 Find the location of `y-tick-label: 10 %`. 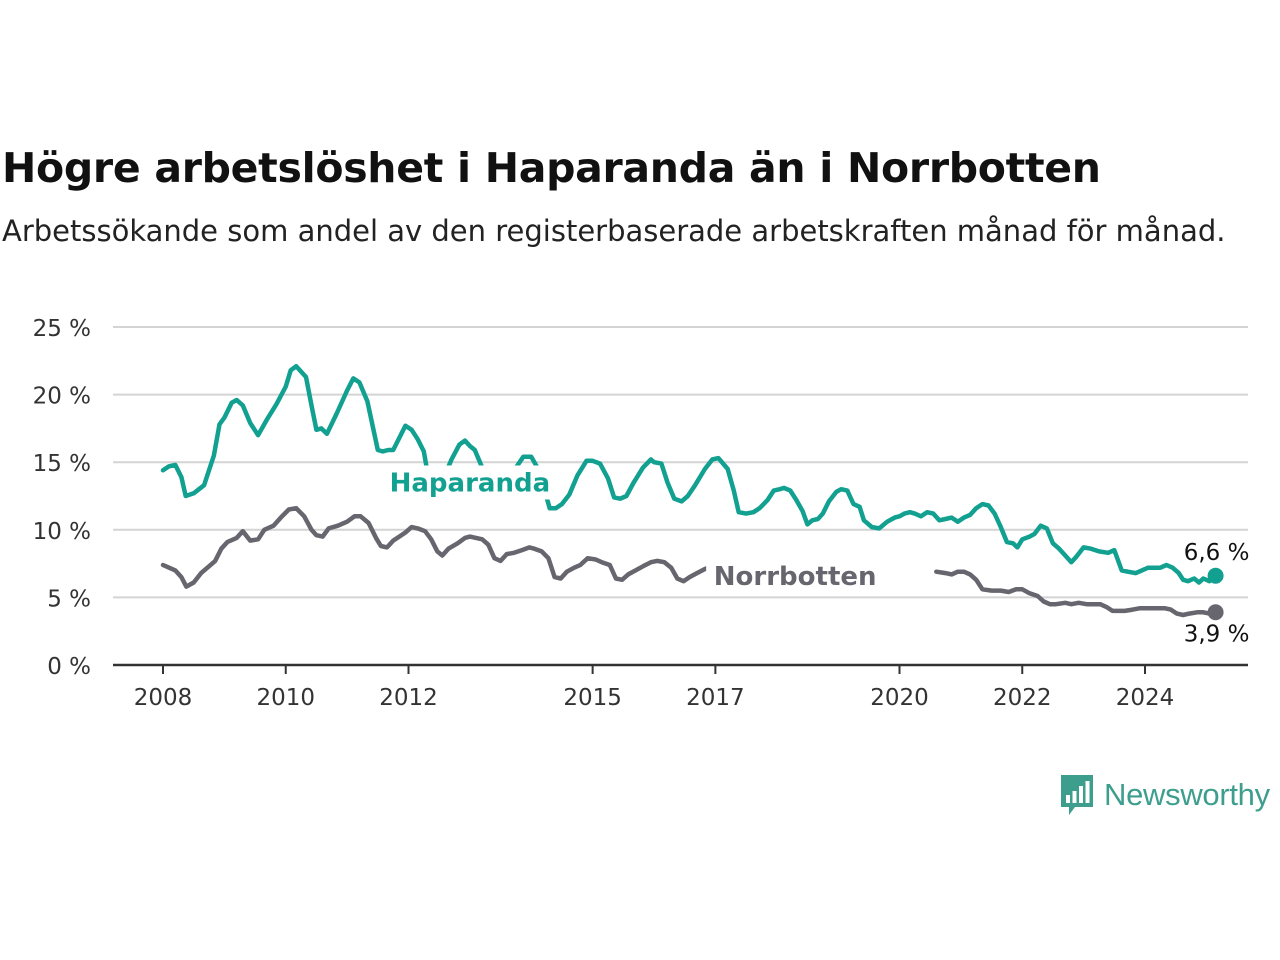

y-tick-label: 10 % is located at coordinates (62, 532).